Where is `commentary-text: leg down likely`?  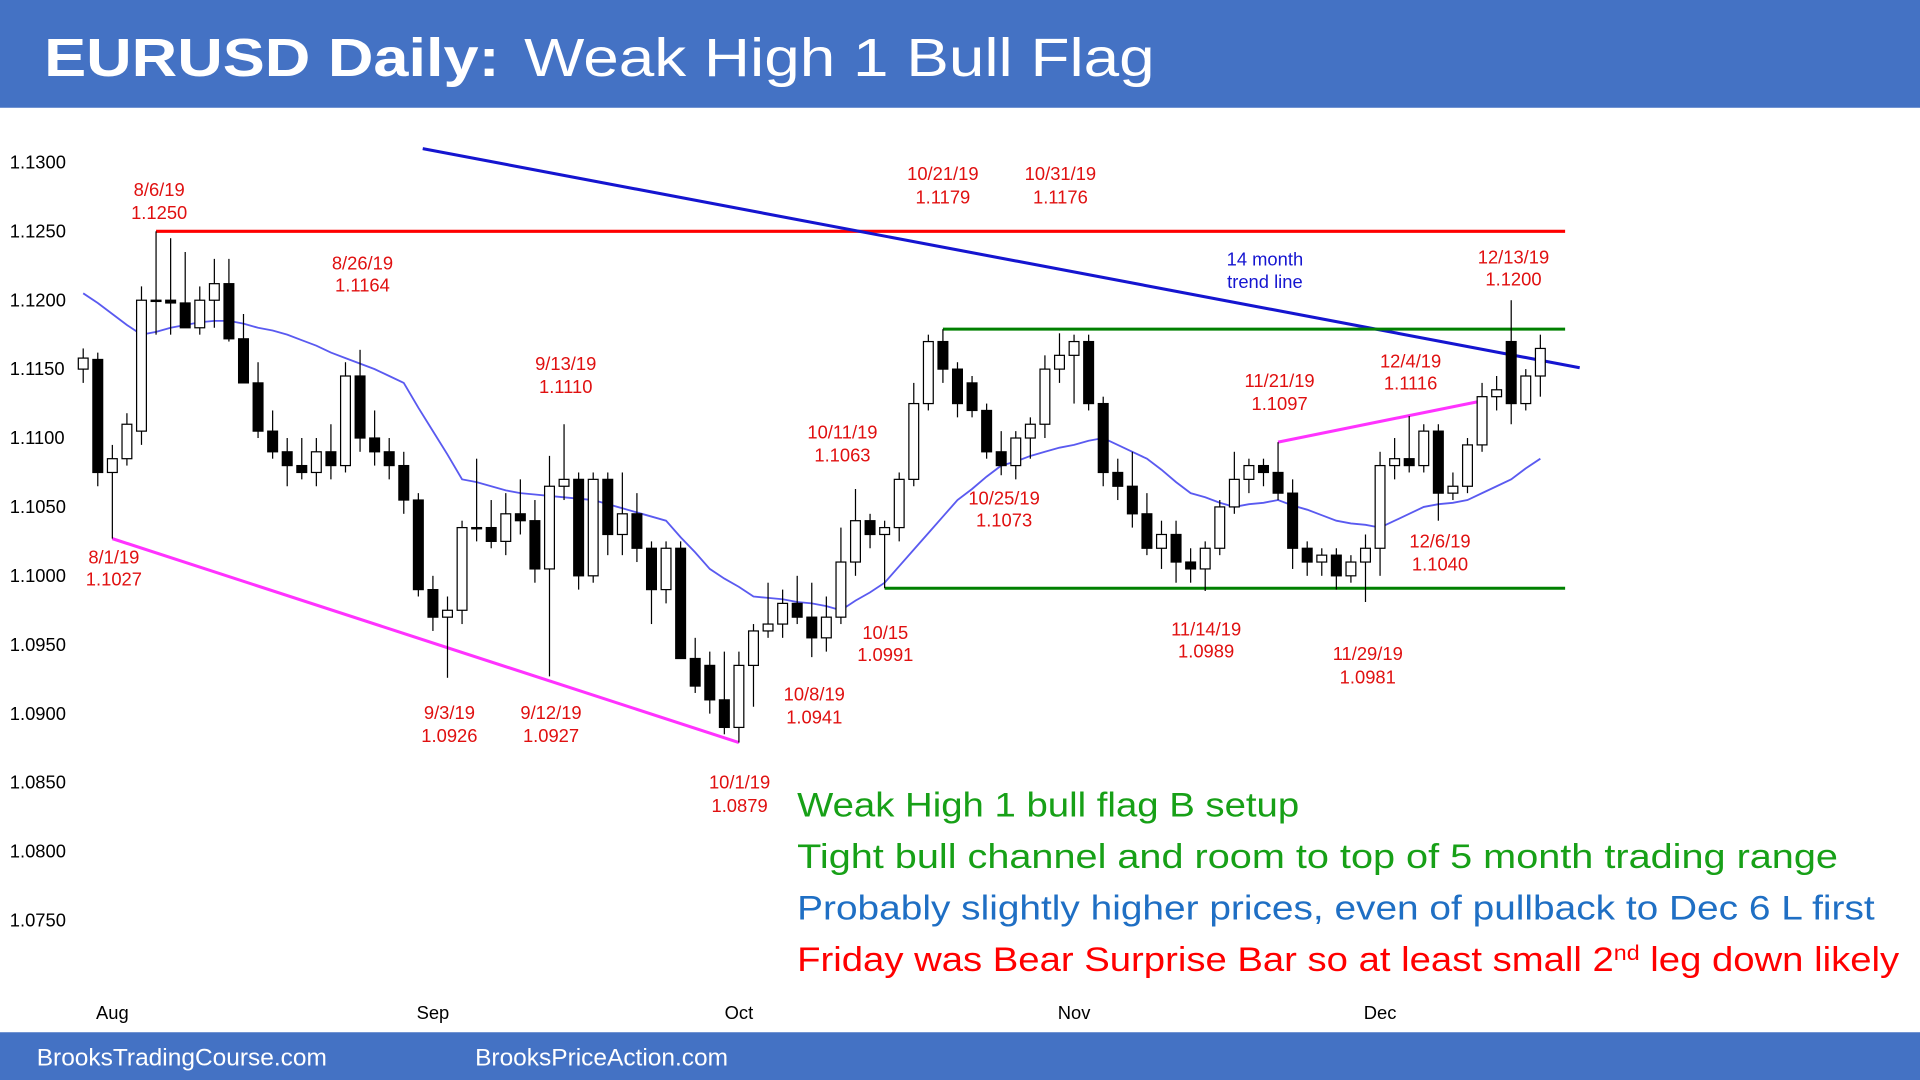 commentary-text: leg down likely is located at coordinates (1770, 960).